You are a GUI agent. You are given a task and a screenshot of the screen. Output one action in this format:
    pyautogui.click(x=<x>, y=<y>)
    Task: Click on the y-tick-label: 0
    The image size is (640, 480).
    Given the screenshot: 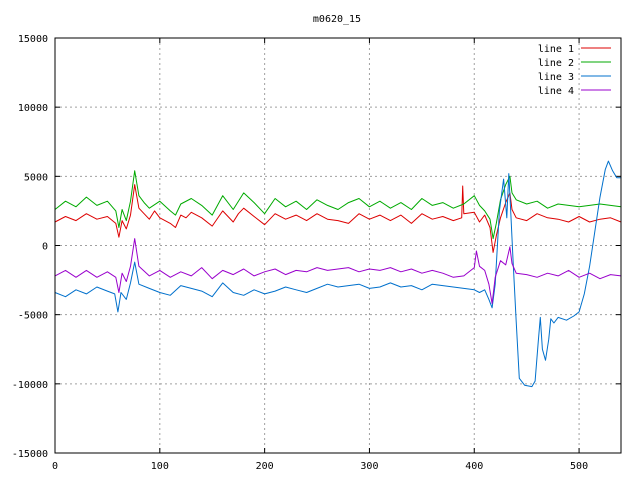 What is the action you would take?
    pyautogui.click(x=45, y=247)
    